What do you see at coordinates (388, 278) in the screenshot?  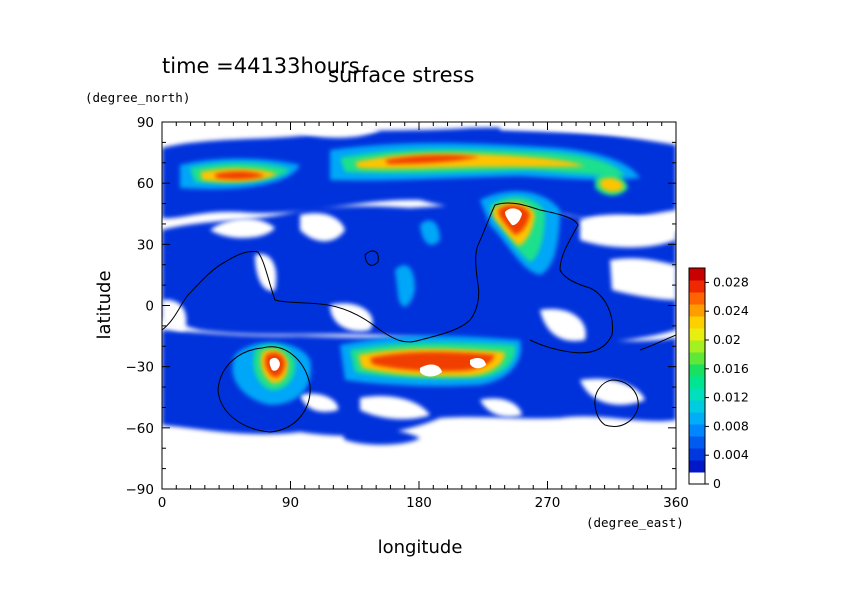 I see `coastline-west` at bounding box center [388, 278].